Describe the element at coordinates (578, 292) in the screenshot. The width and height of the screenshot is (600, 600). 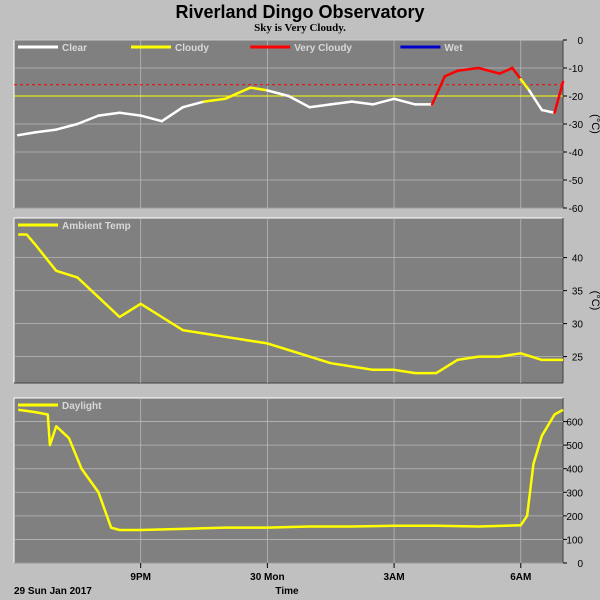
I see `y-tick-label: 35` at that location.